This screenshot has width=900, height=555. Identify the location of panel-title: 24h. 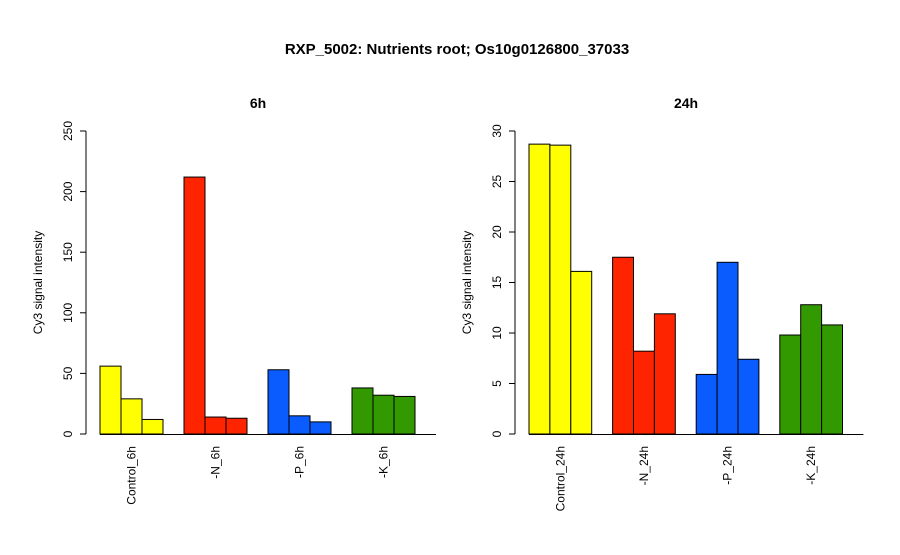
(686, 103).